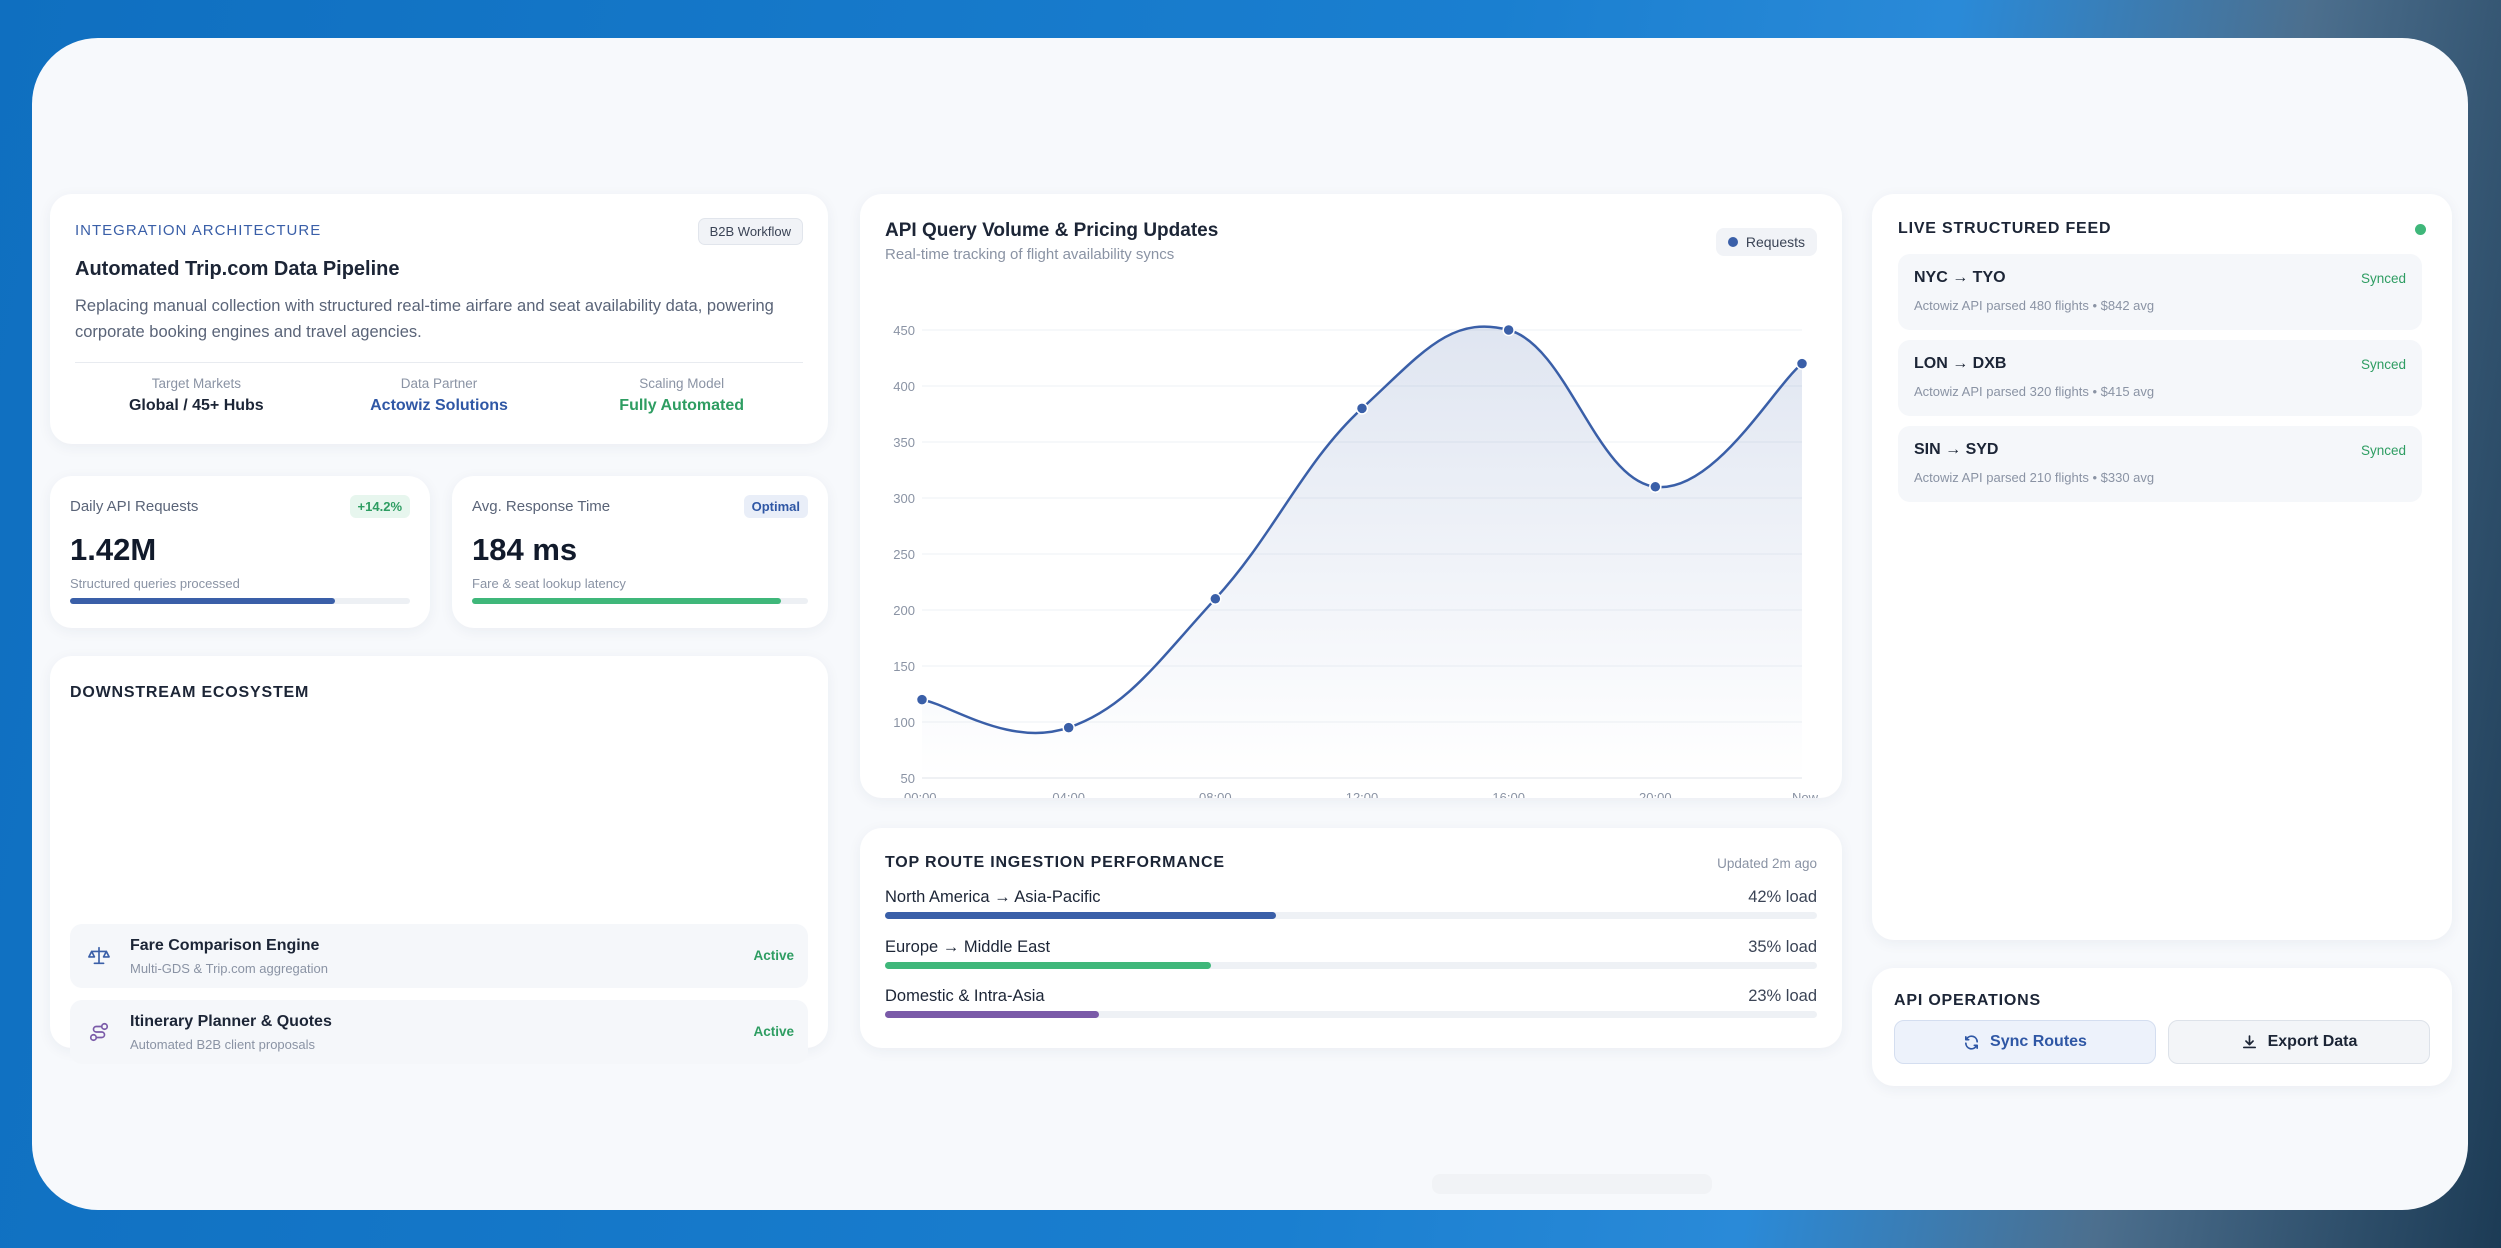 The image size is (2501, 1248). Describe the element at coordinates (198, 230) in the screenshot. I see `integration-eyebrow: INTEGRATION ARCHITECTURE` at that location.